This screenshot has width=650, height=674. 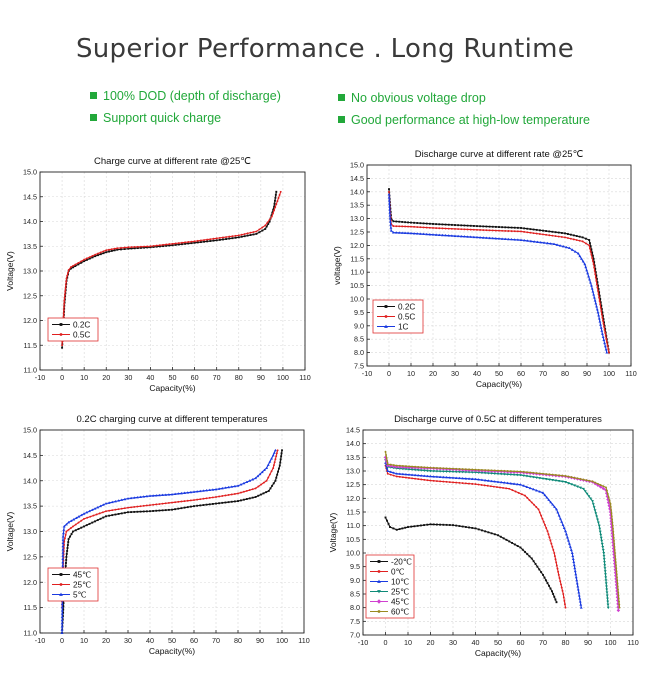 I want to click on y-tick-label: 8.0, so click(x=355, y=607).